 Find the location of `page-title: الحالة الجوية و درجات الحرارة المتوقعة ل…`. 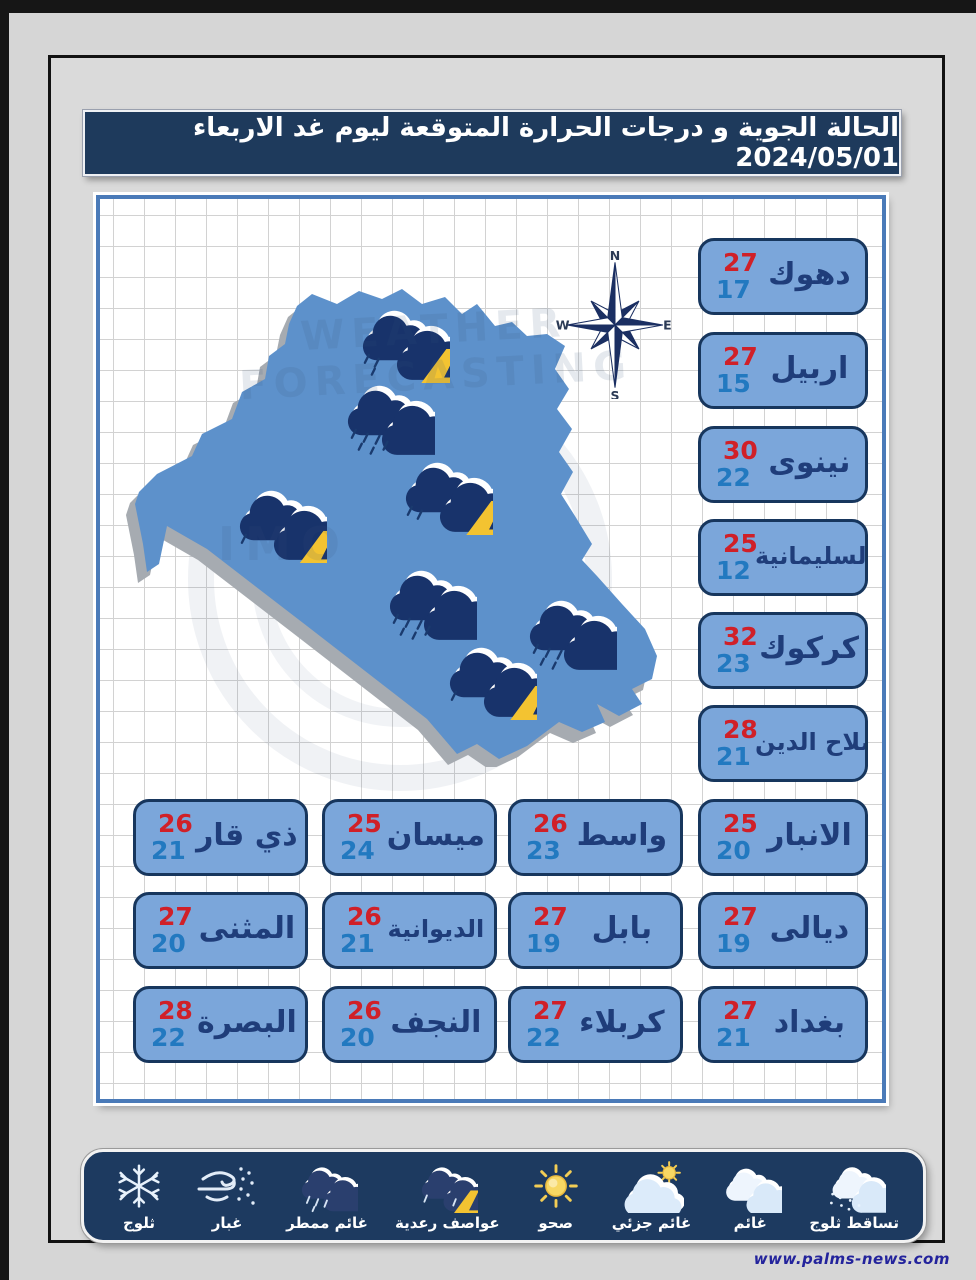

page-title: الحالة الجوية و درجات الحرارة المتوقعة ل… is located at coordinates (545, 143).